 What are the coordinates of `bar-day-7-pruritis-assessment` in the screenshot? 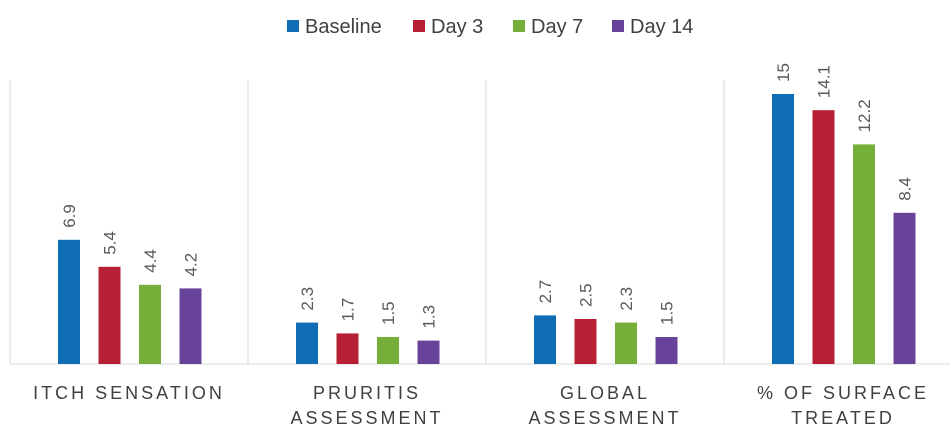 It's located at (388, 350).